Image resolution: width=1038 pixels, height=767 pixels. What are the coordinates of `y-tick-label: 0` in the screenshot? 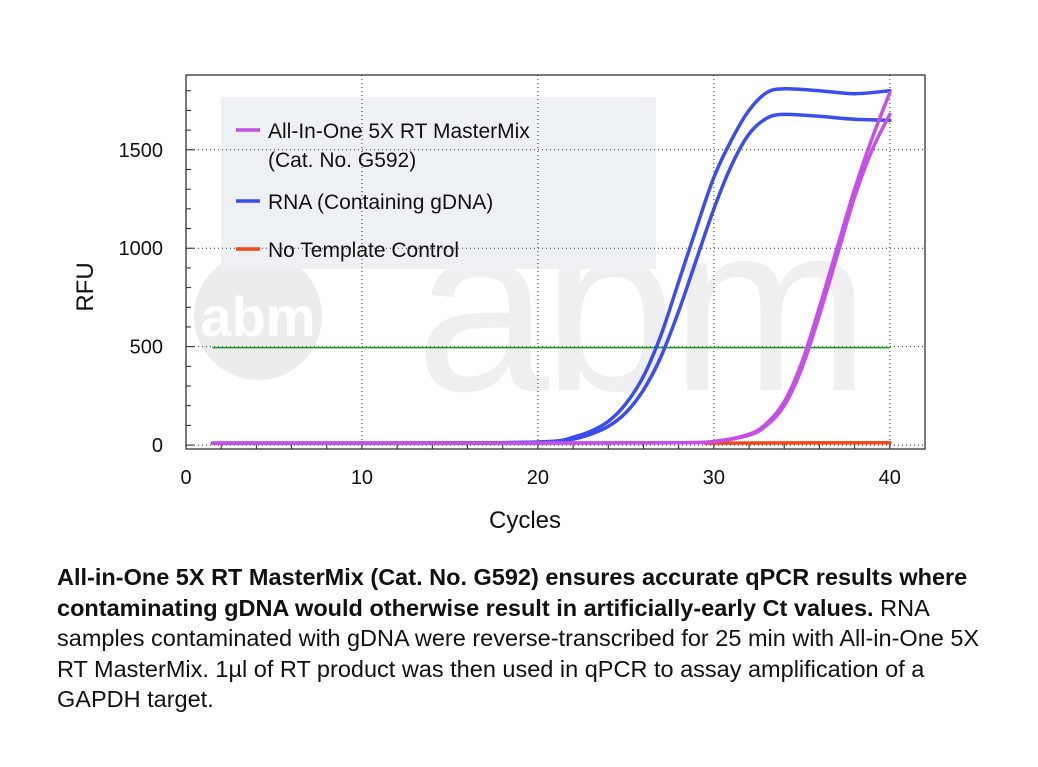 It's located at (157, 446).